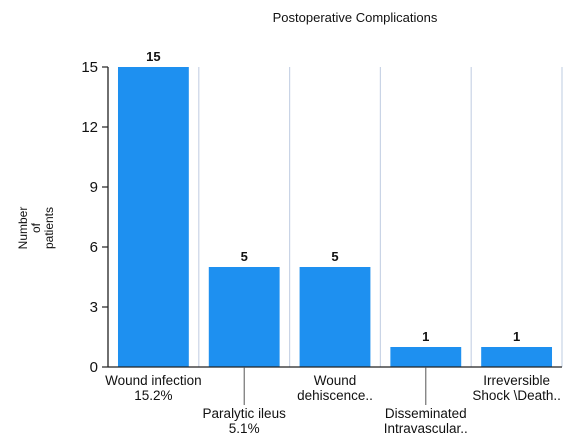 The width and height of the screenshot is (572, 439). What do you see at coordinates (94, 217) in the screenshot?
I see `y-tick-labels: 0 3 6 9 12 15` at bounding box center [94, 217].